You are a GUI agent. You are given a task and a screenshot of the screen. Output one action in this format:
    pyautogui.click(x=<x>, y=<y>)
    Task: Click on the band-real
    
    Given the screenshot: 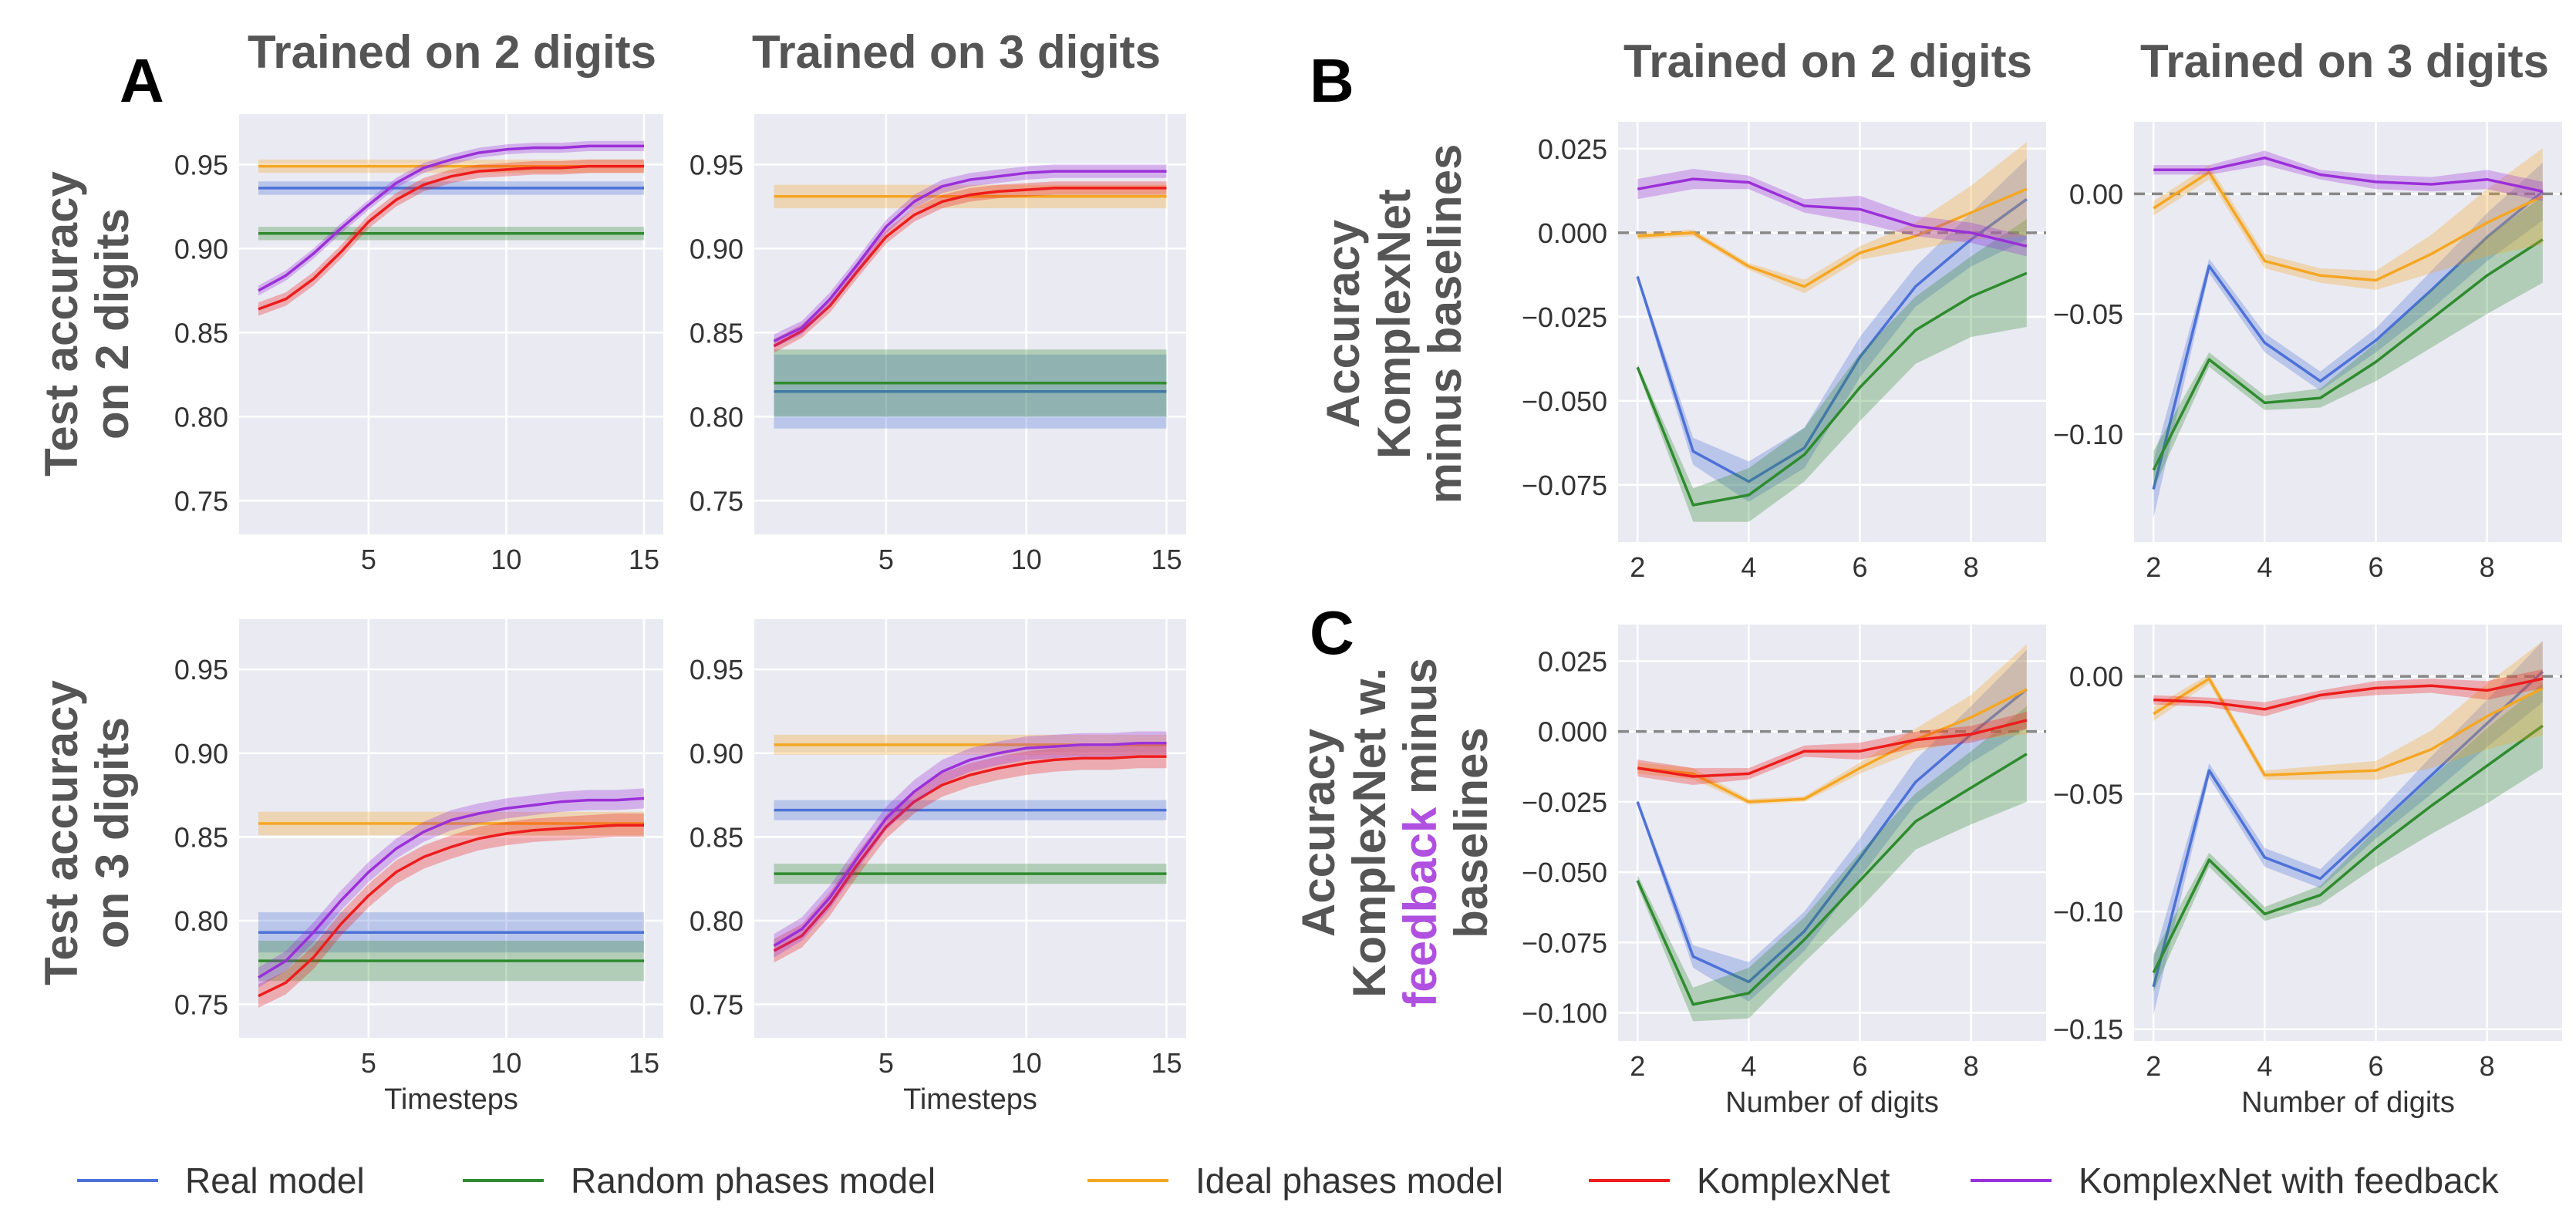 What is the action you would take?
    pyautogui.click(x=2348, y=340)
    